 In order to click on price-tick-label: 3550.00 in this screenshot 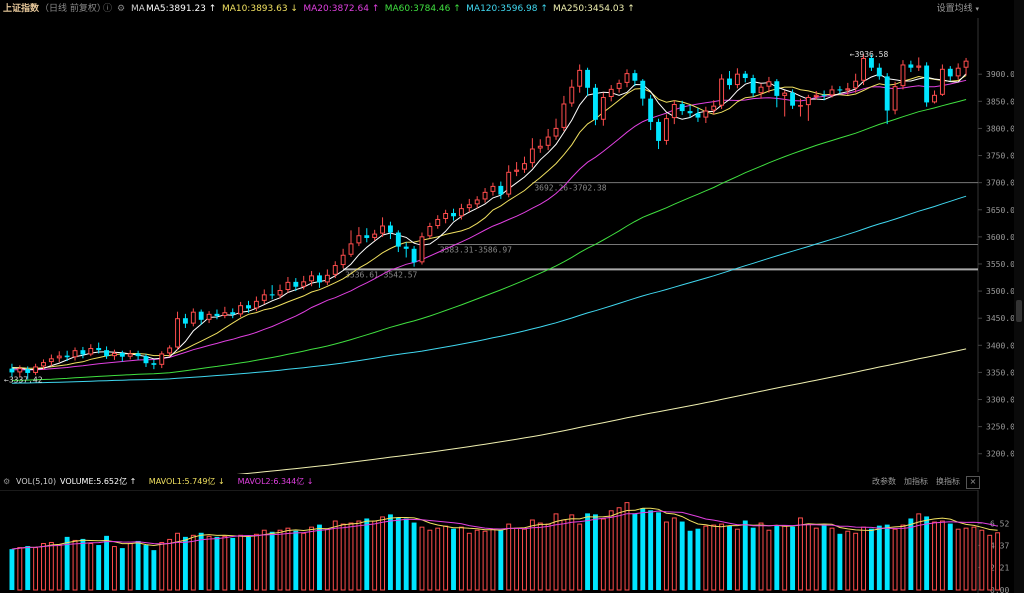, I will do `click(1000, 264)`.